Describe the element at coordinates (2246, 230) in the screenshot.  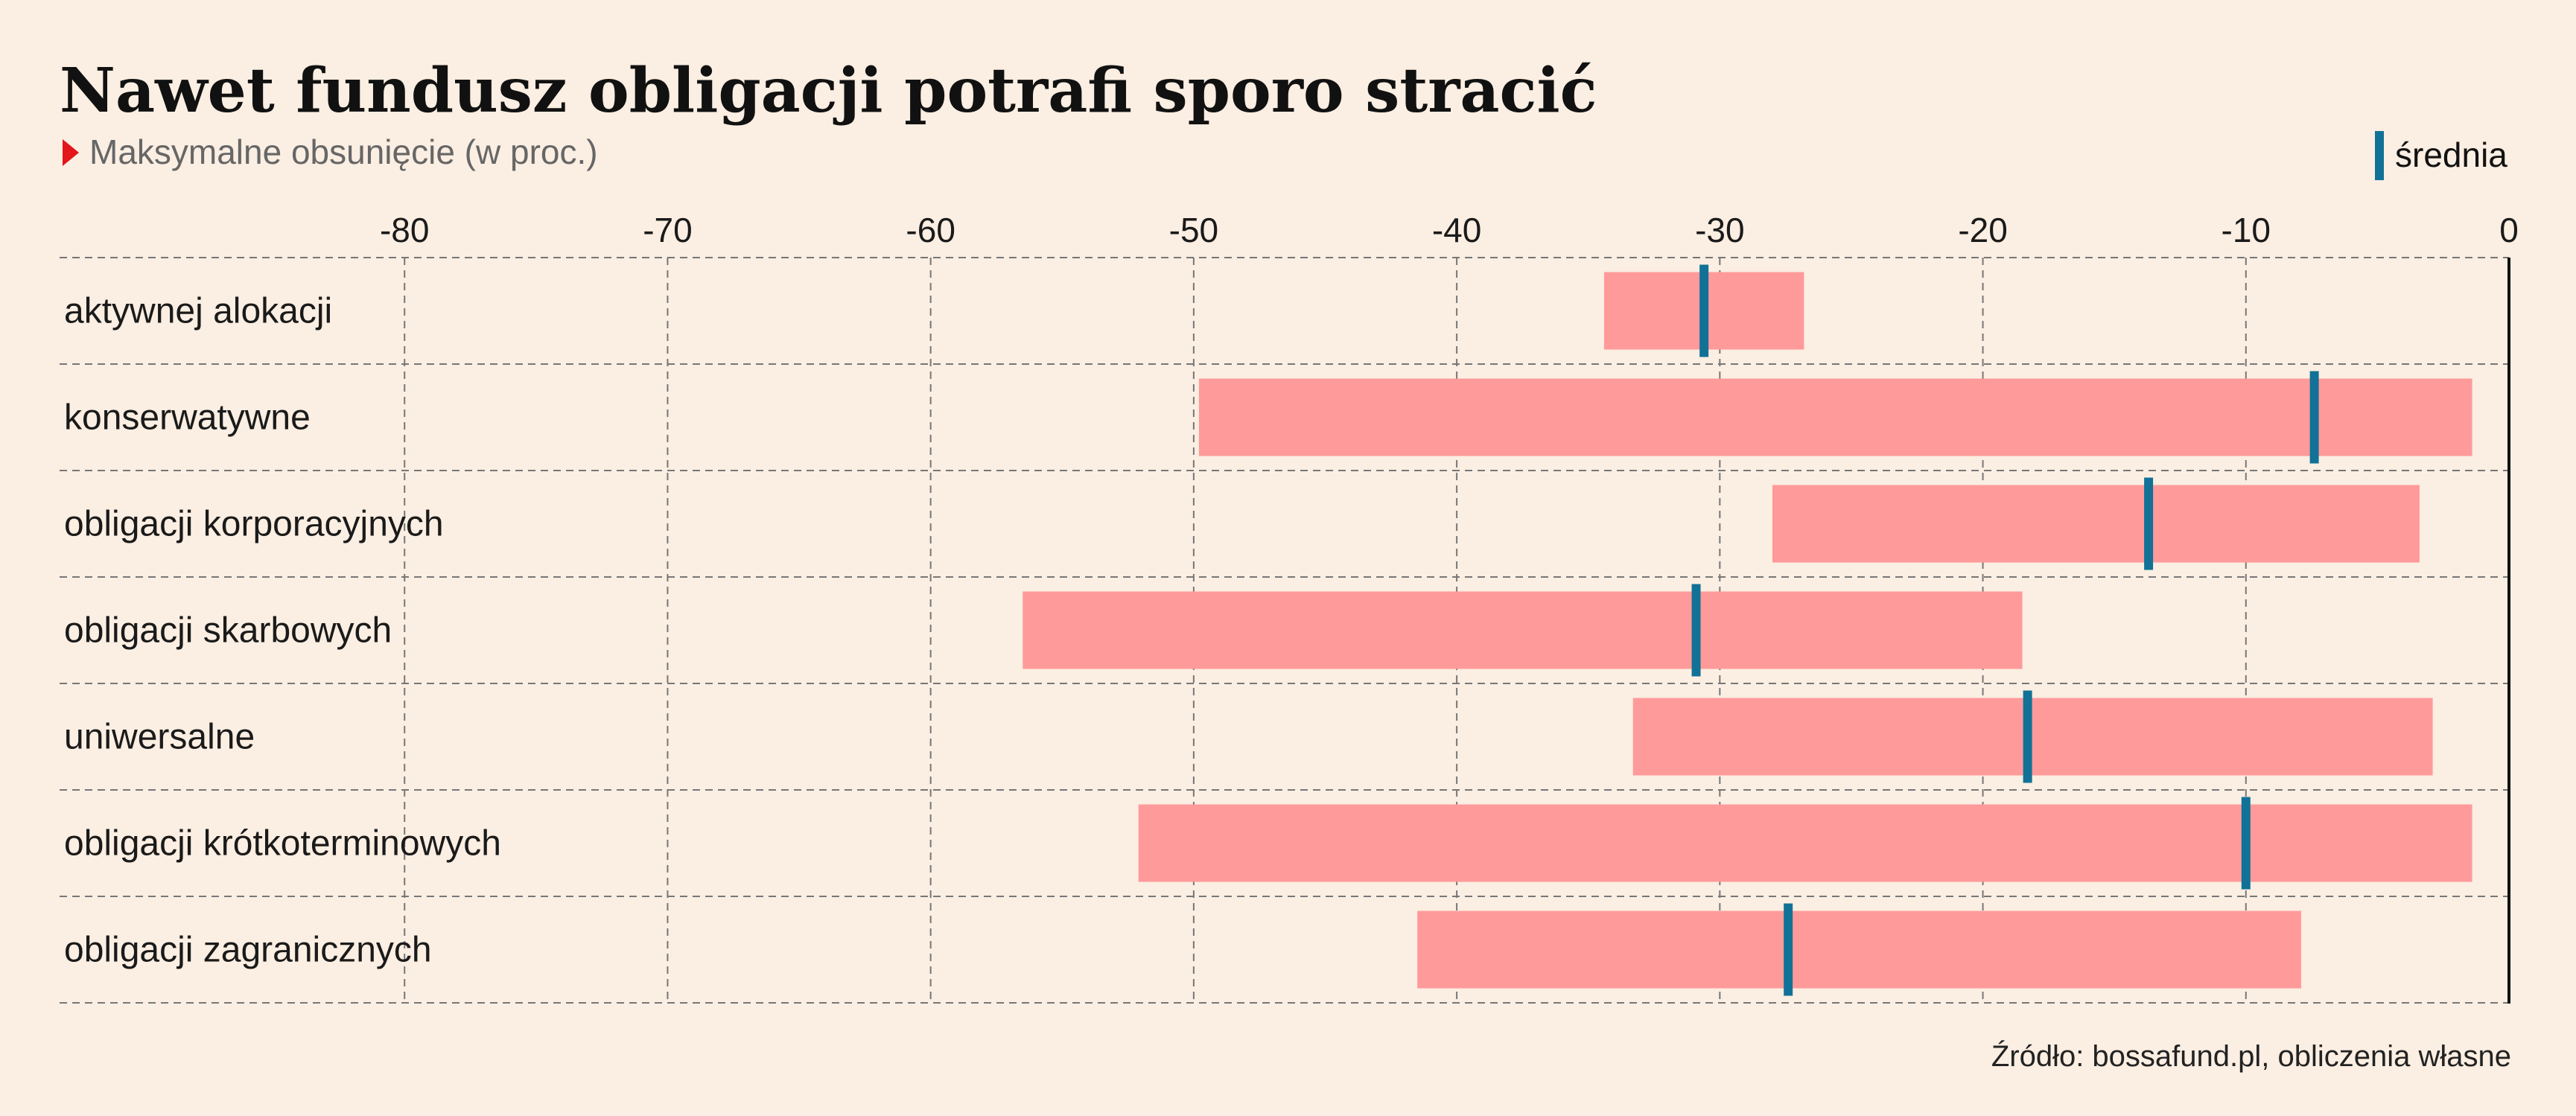
I see `x-tick-label: -10` at that location.